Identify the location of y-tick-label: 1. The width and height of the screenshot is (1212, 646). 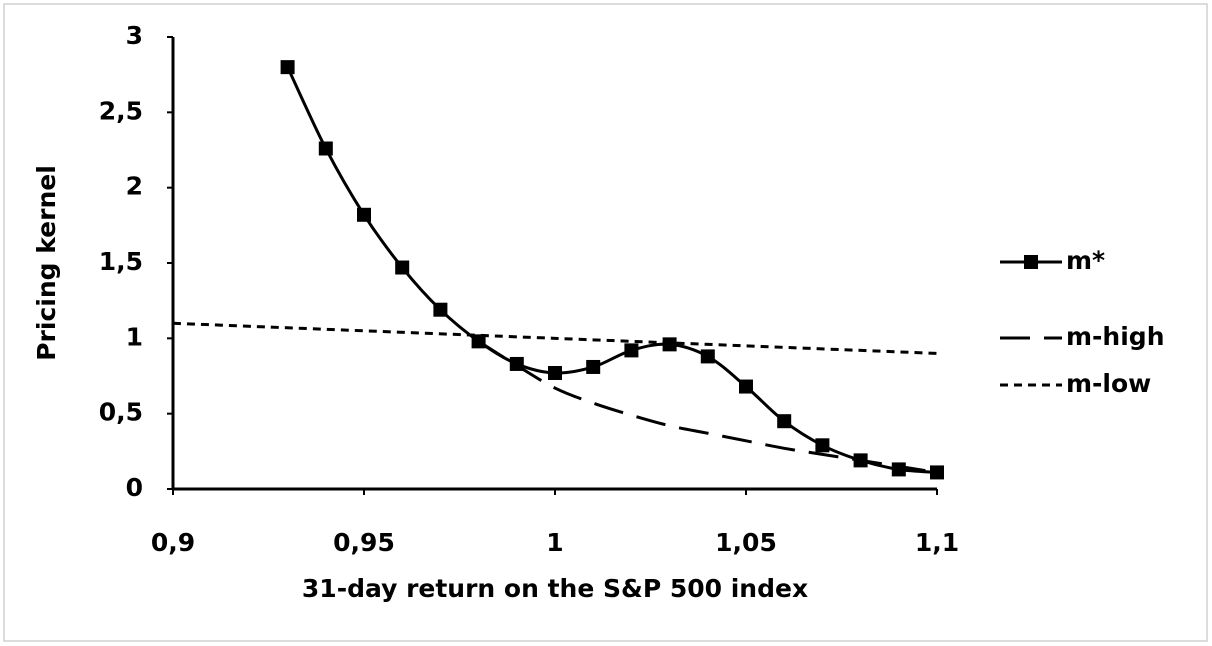
(134, 336).